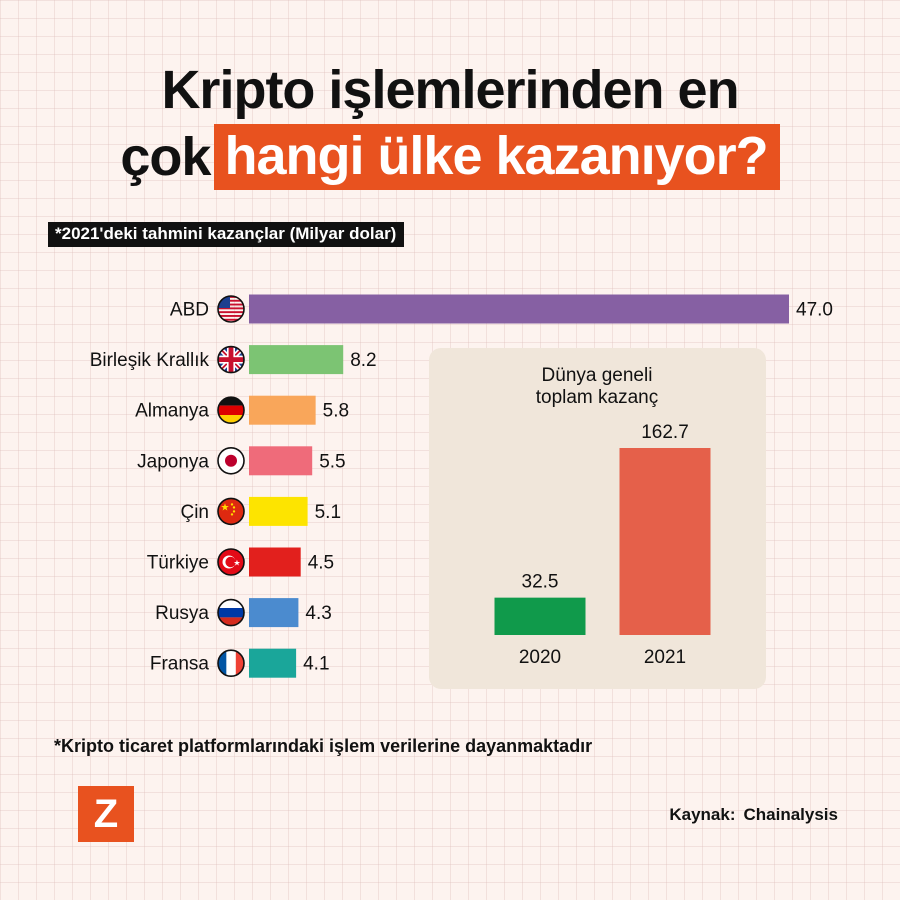 This screenshot has width=900, height=900. What do you see at coordinates (231, 562) in the screenshot?
I see `turkey-flag-icon: ★` at bounding box center [231, 562].